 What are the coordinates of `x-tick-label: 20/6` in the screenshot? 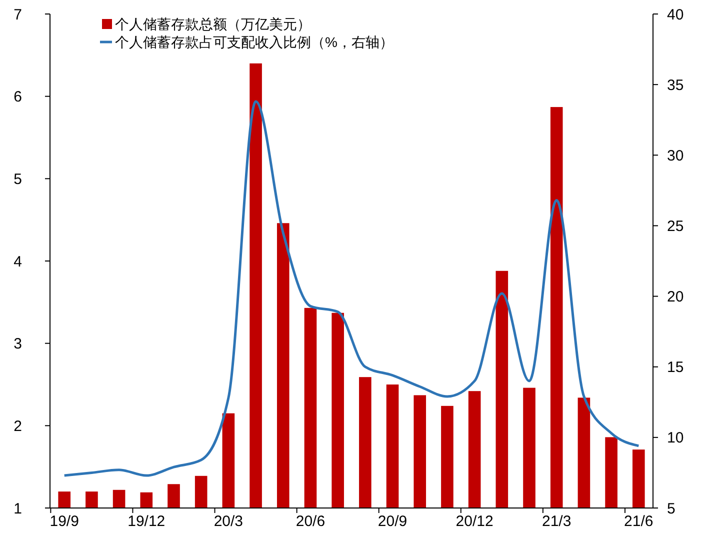 It's located at (311, 521).